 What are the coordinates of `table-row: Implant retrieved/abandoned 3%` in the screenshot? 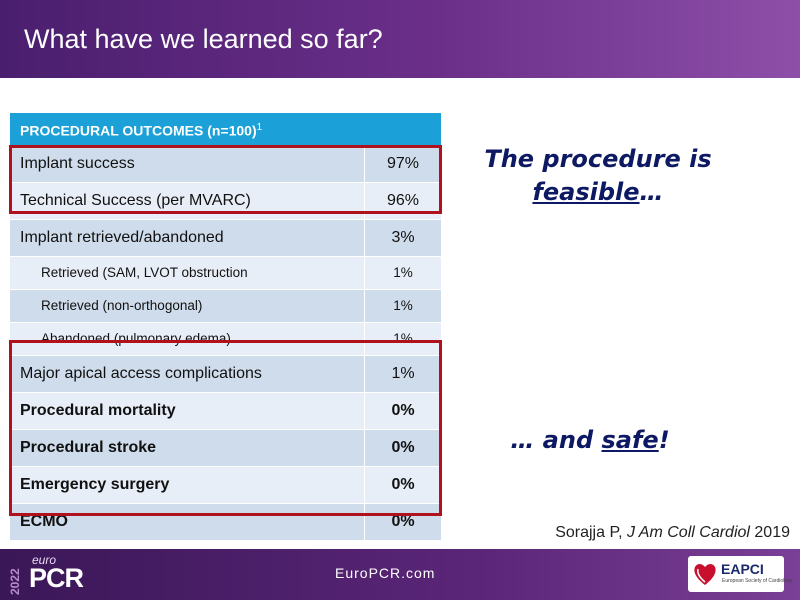 It's located at (225, 237).